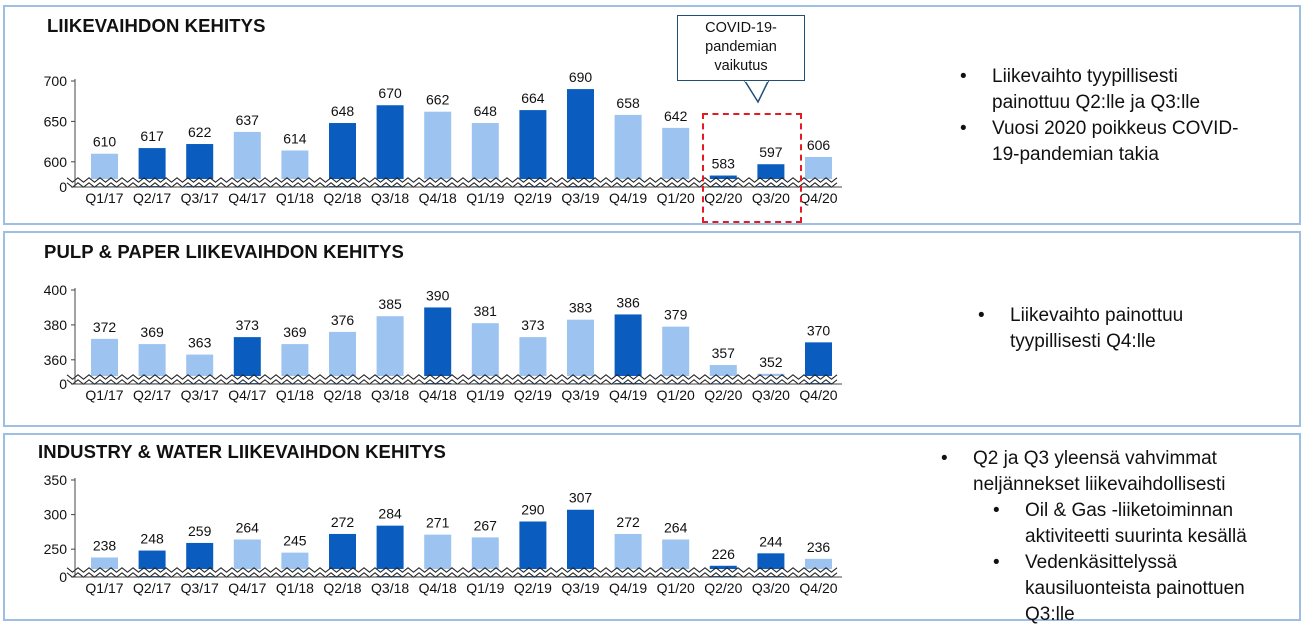  I want to click on data-label: 597, so click(771, 152).